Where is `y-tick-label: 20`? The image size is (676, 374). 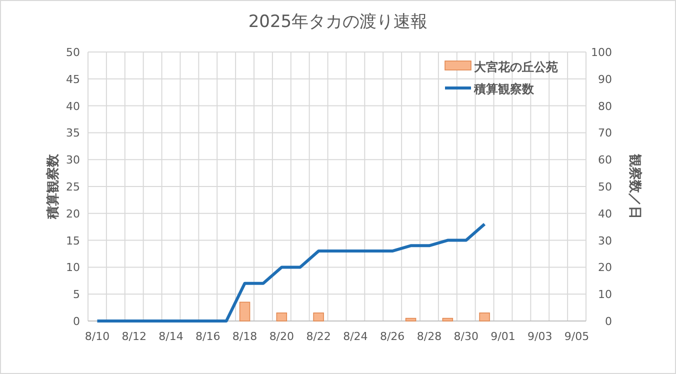 y-tick-label: 20 is located at coordinates (73, 213).